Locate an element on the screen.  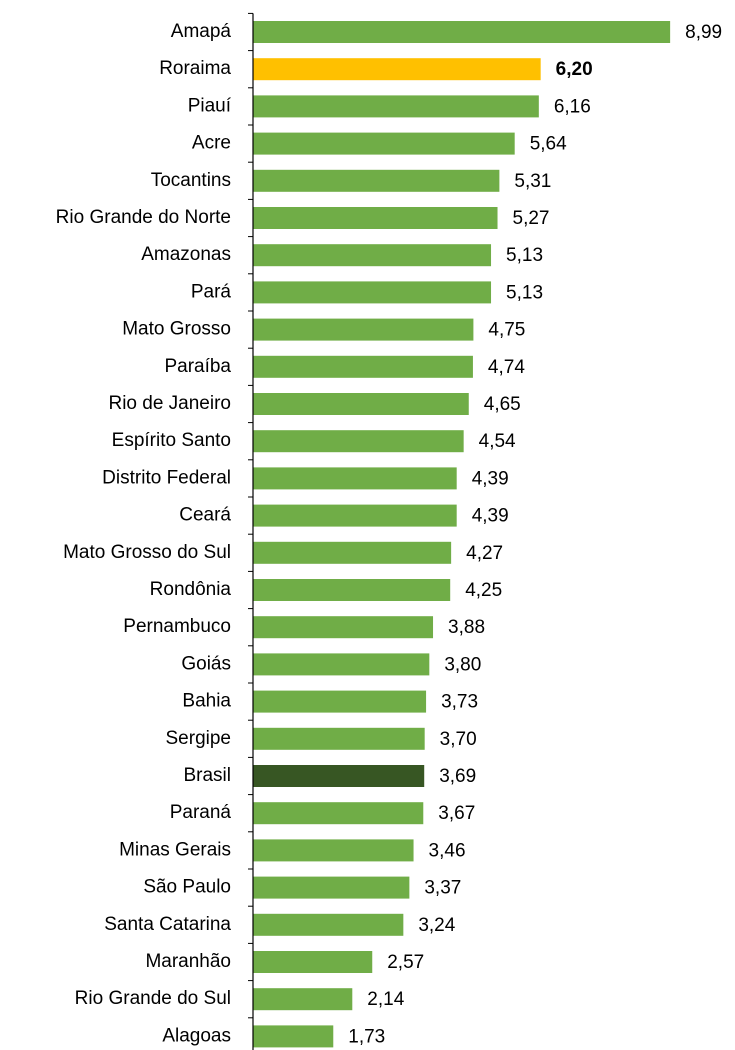
category-label: Acre is located at coordinates (211, 143).